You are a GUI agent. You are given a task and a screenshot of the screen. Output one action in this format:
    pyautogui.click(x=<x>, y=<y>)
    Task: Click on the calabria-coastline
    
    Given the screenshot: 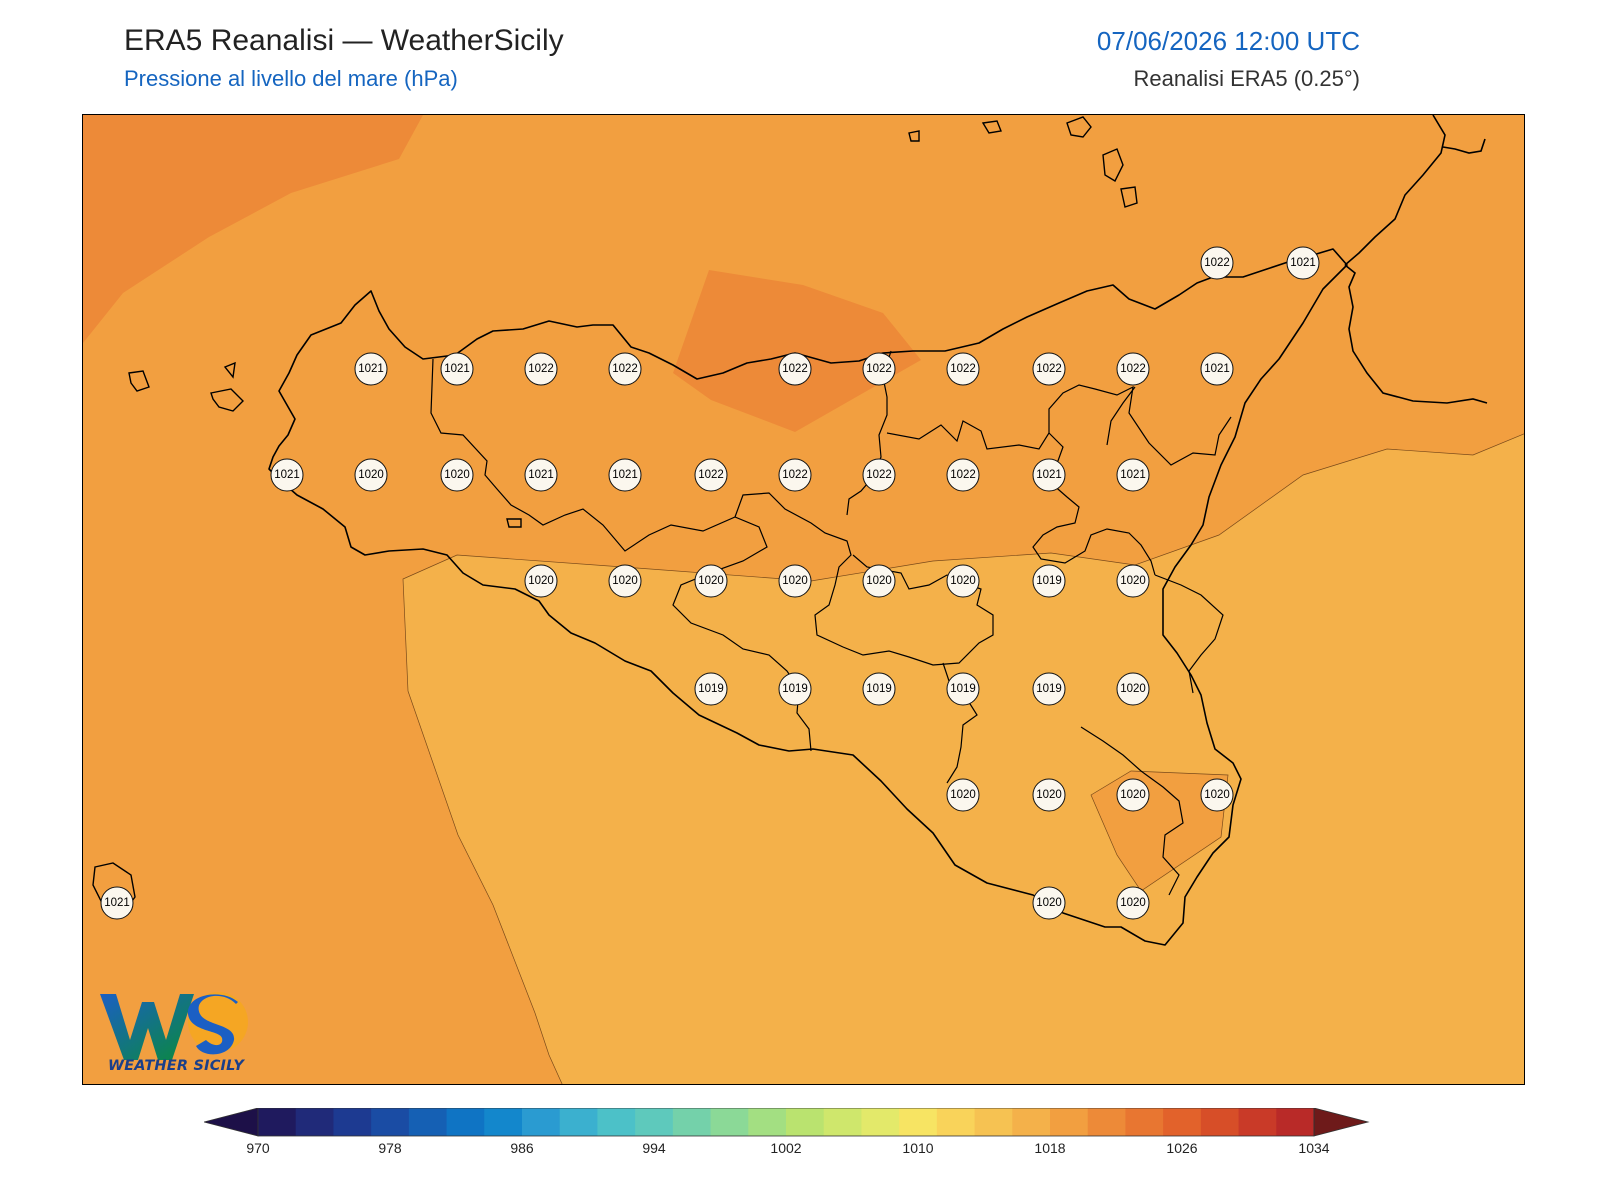 What is the action you would take?
    pyautogui.click(x=1416, y=259)
    